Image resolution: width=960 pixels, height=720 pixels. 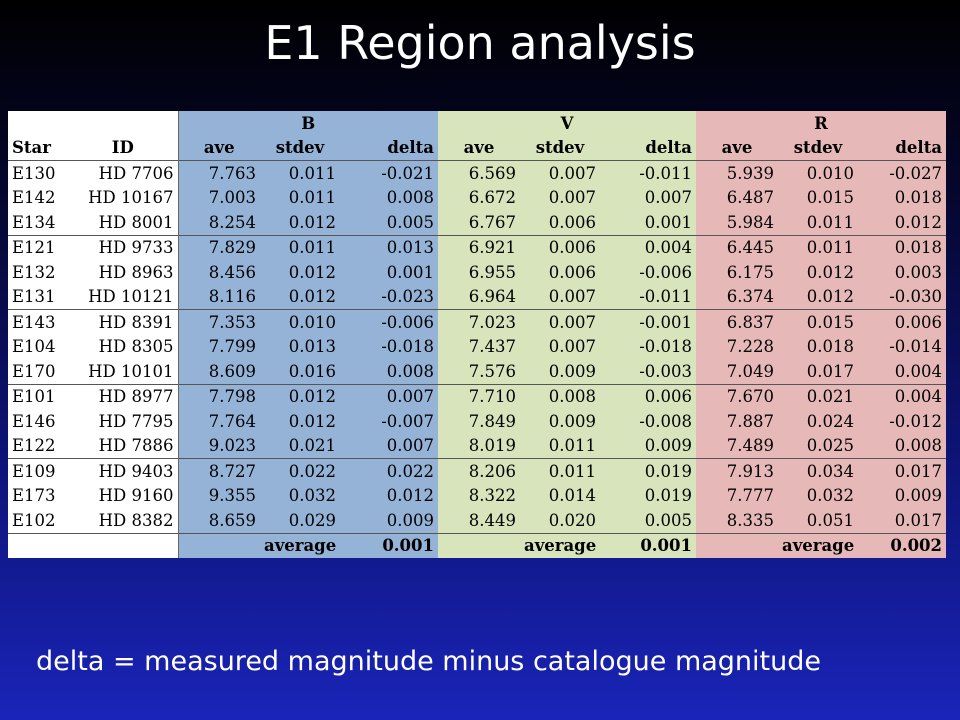 What do you see at coordinates (479, 495) in the screenshot?
I see `v-ave-cell: 8.322` at bounding box center [479, 495].